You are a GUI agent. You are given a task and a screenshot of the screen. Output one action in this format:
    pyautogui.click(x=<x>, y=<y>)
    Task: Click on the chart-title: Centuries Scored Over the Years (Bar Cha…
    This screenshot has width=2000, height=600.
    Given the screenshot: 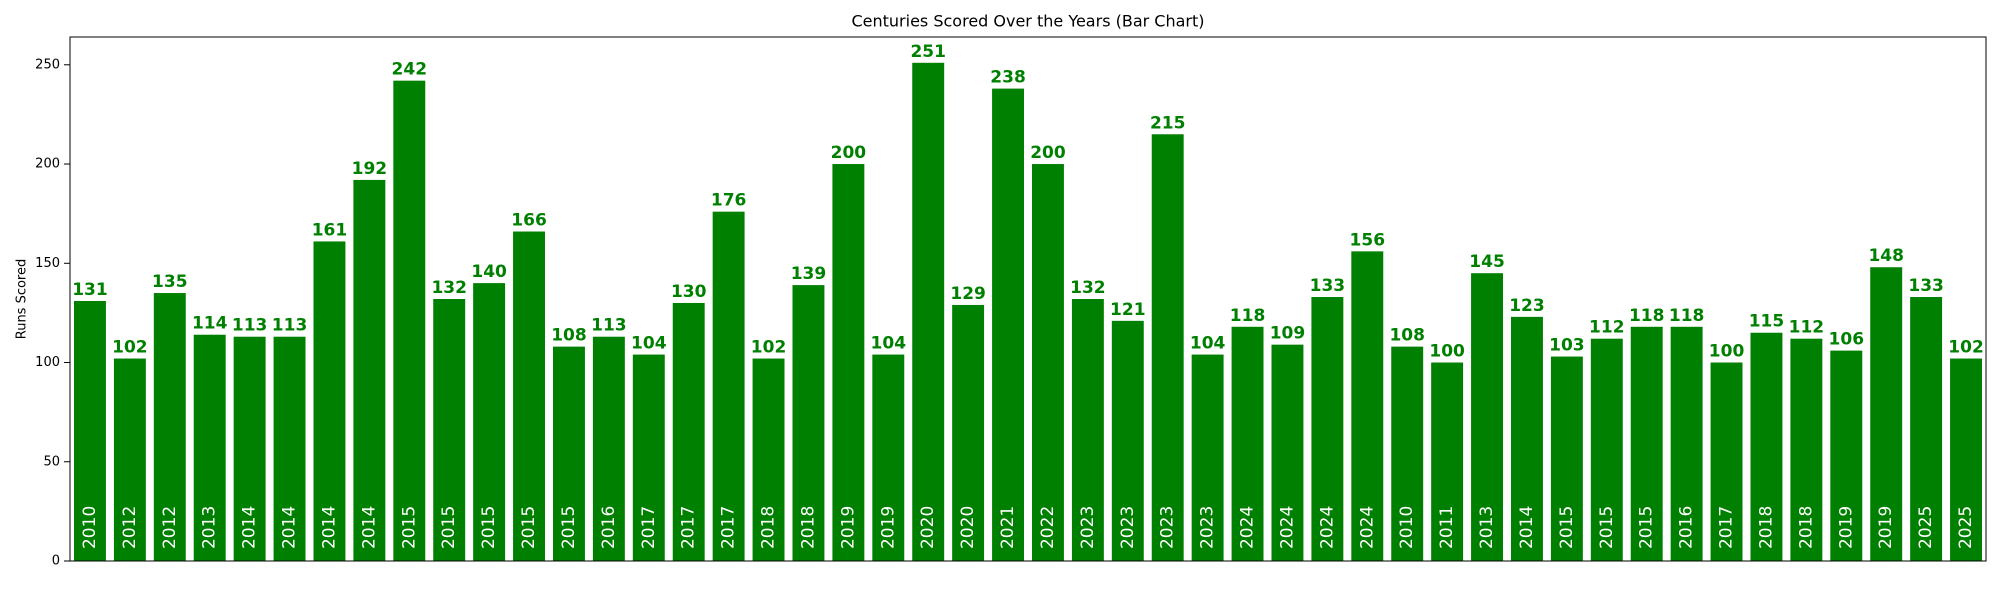 What is the action you would take?
    pyautogui.click(x=1027, y=21)
    